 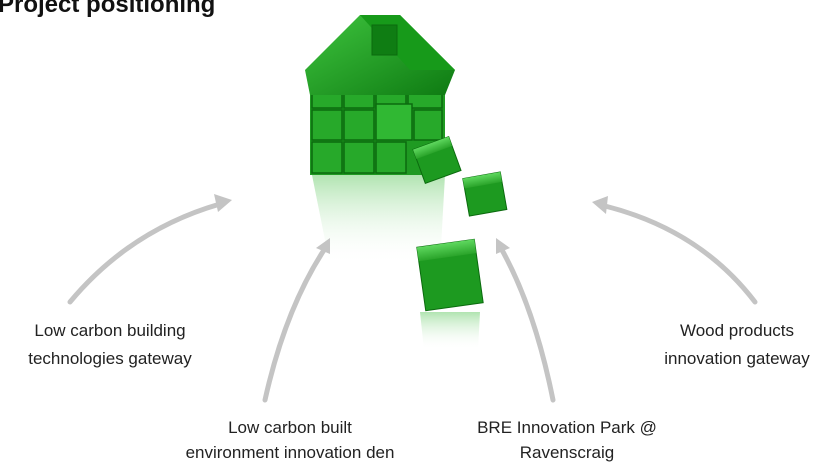 I want to click on label: technologies gateway, so click(x=110, y=358).